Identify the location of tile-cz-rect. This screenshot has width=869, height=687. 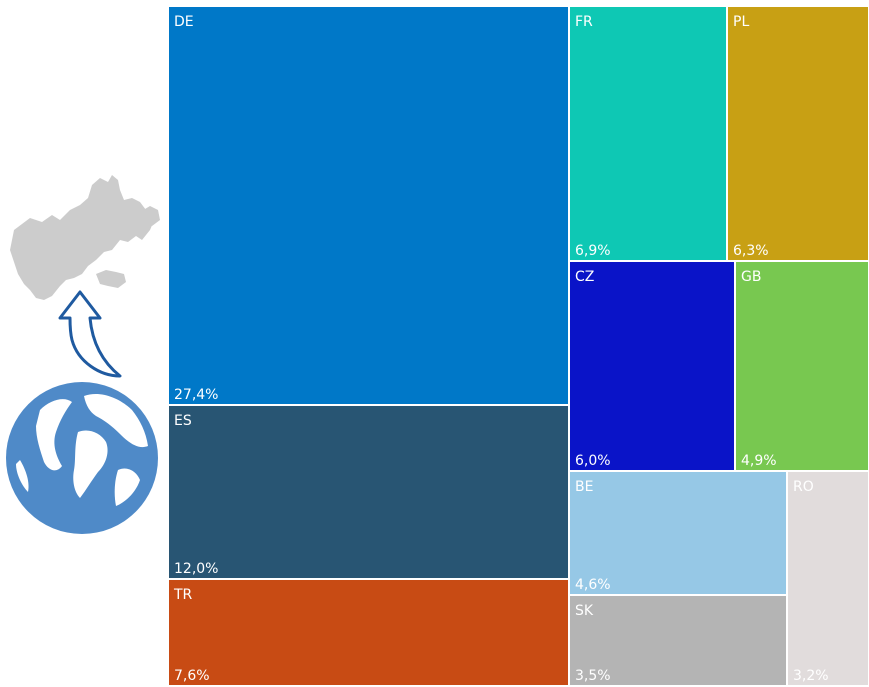
(652, 366).